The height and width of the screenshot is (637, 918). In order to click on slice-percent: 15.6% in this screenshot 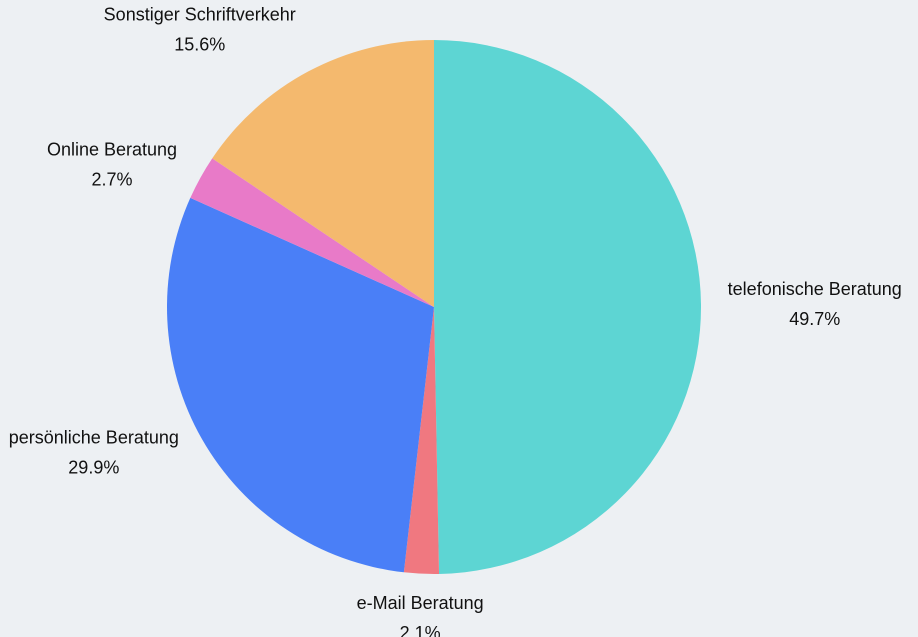, I will do `click(199, 45)`.